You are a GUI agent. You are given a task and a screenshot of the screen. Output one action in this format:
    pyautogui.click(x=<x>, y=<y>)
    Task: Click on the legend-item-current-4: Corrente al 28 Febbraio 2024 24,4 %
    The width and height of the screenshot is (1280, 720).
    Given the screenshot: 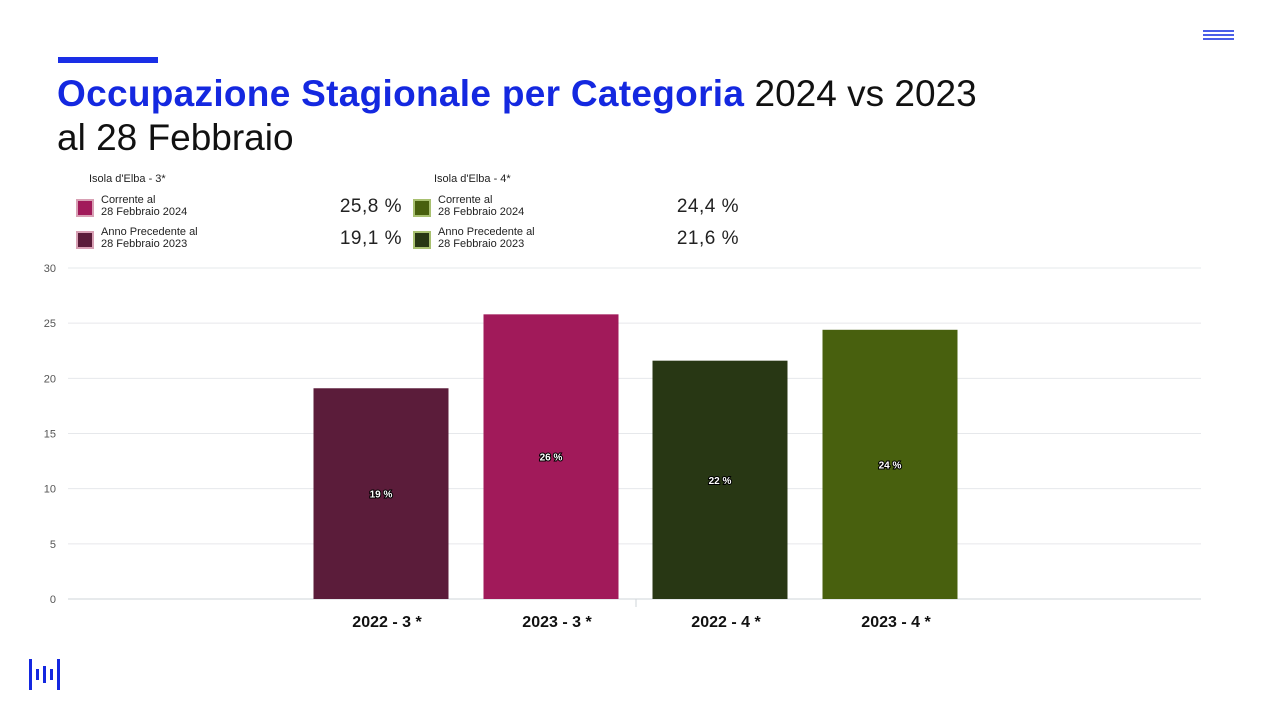 What is the action you would take?
    pyautogui.click(x=576, y=207)
    